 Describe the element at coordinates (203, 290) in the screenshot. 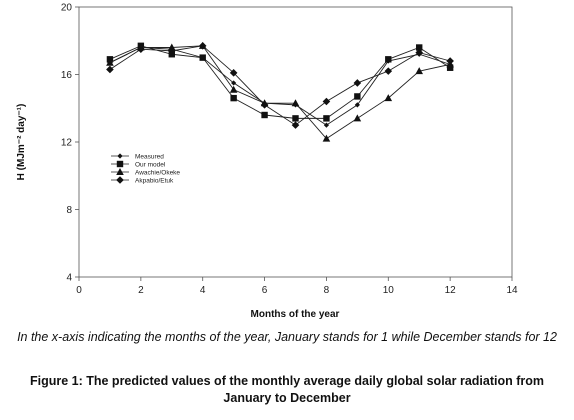

I see `x-tick-label: 4` at that location.